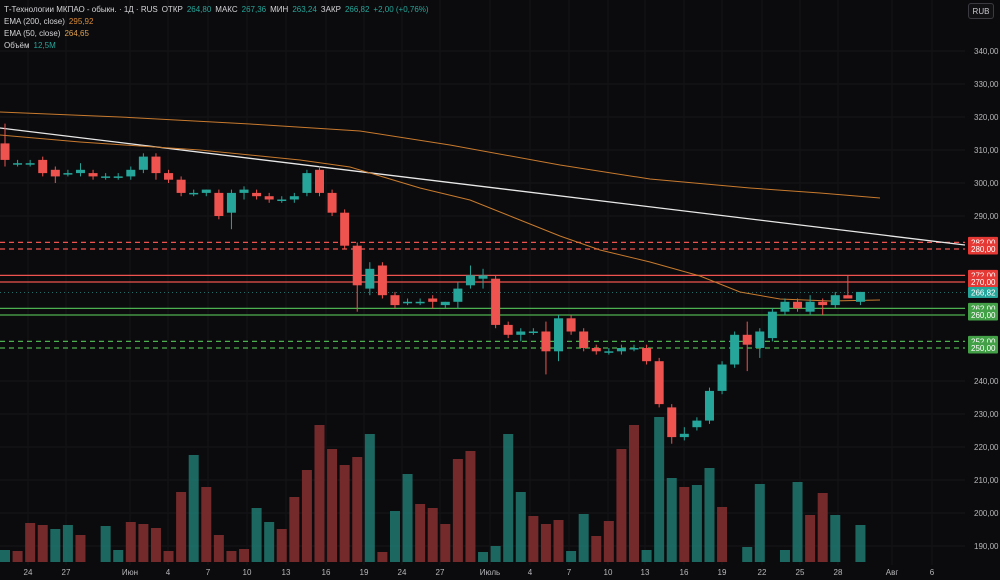 The height and width of the screenshot is (580, 1000). I want to click on ema50-label: EMA (50, close), so click(32, 33).